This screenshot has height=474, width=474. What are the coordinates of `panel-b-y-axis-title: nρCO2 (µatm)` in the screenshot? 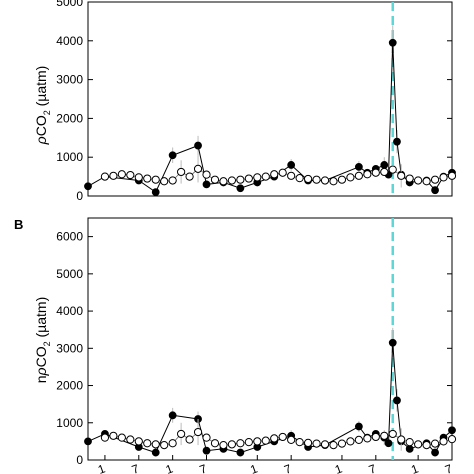 It's located at (42, 340).